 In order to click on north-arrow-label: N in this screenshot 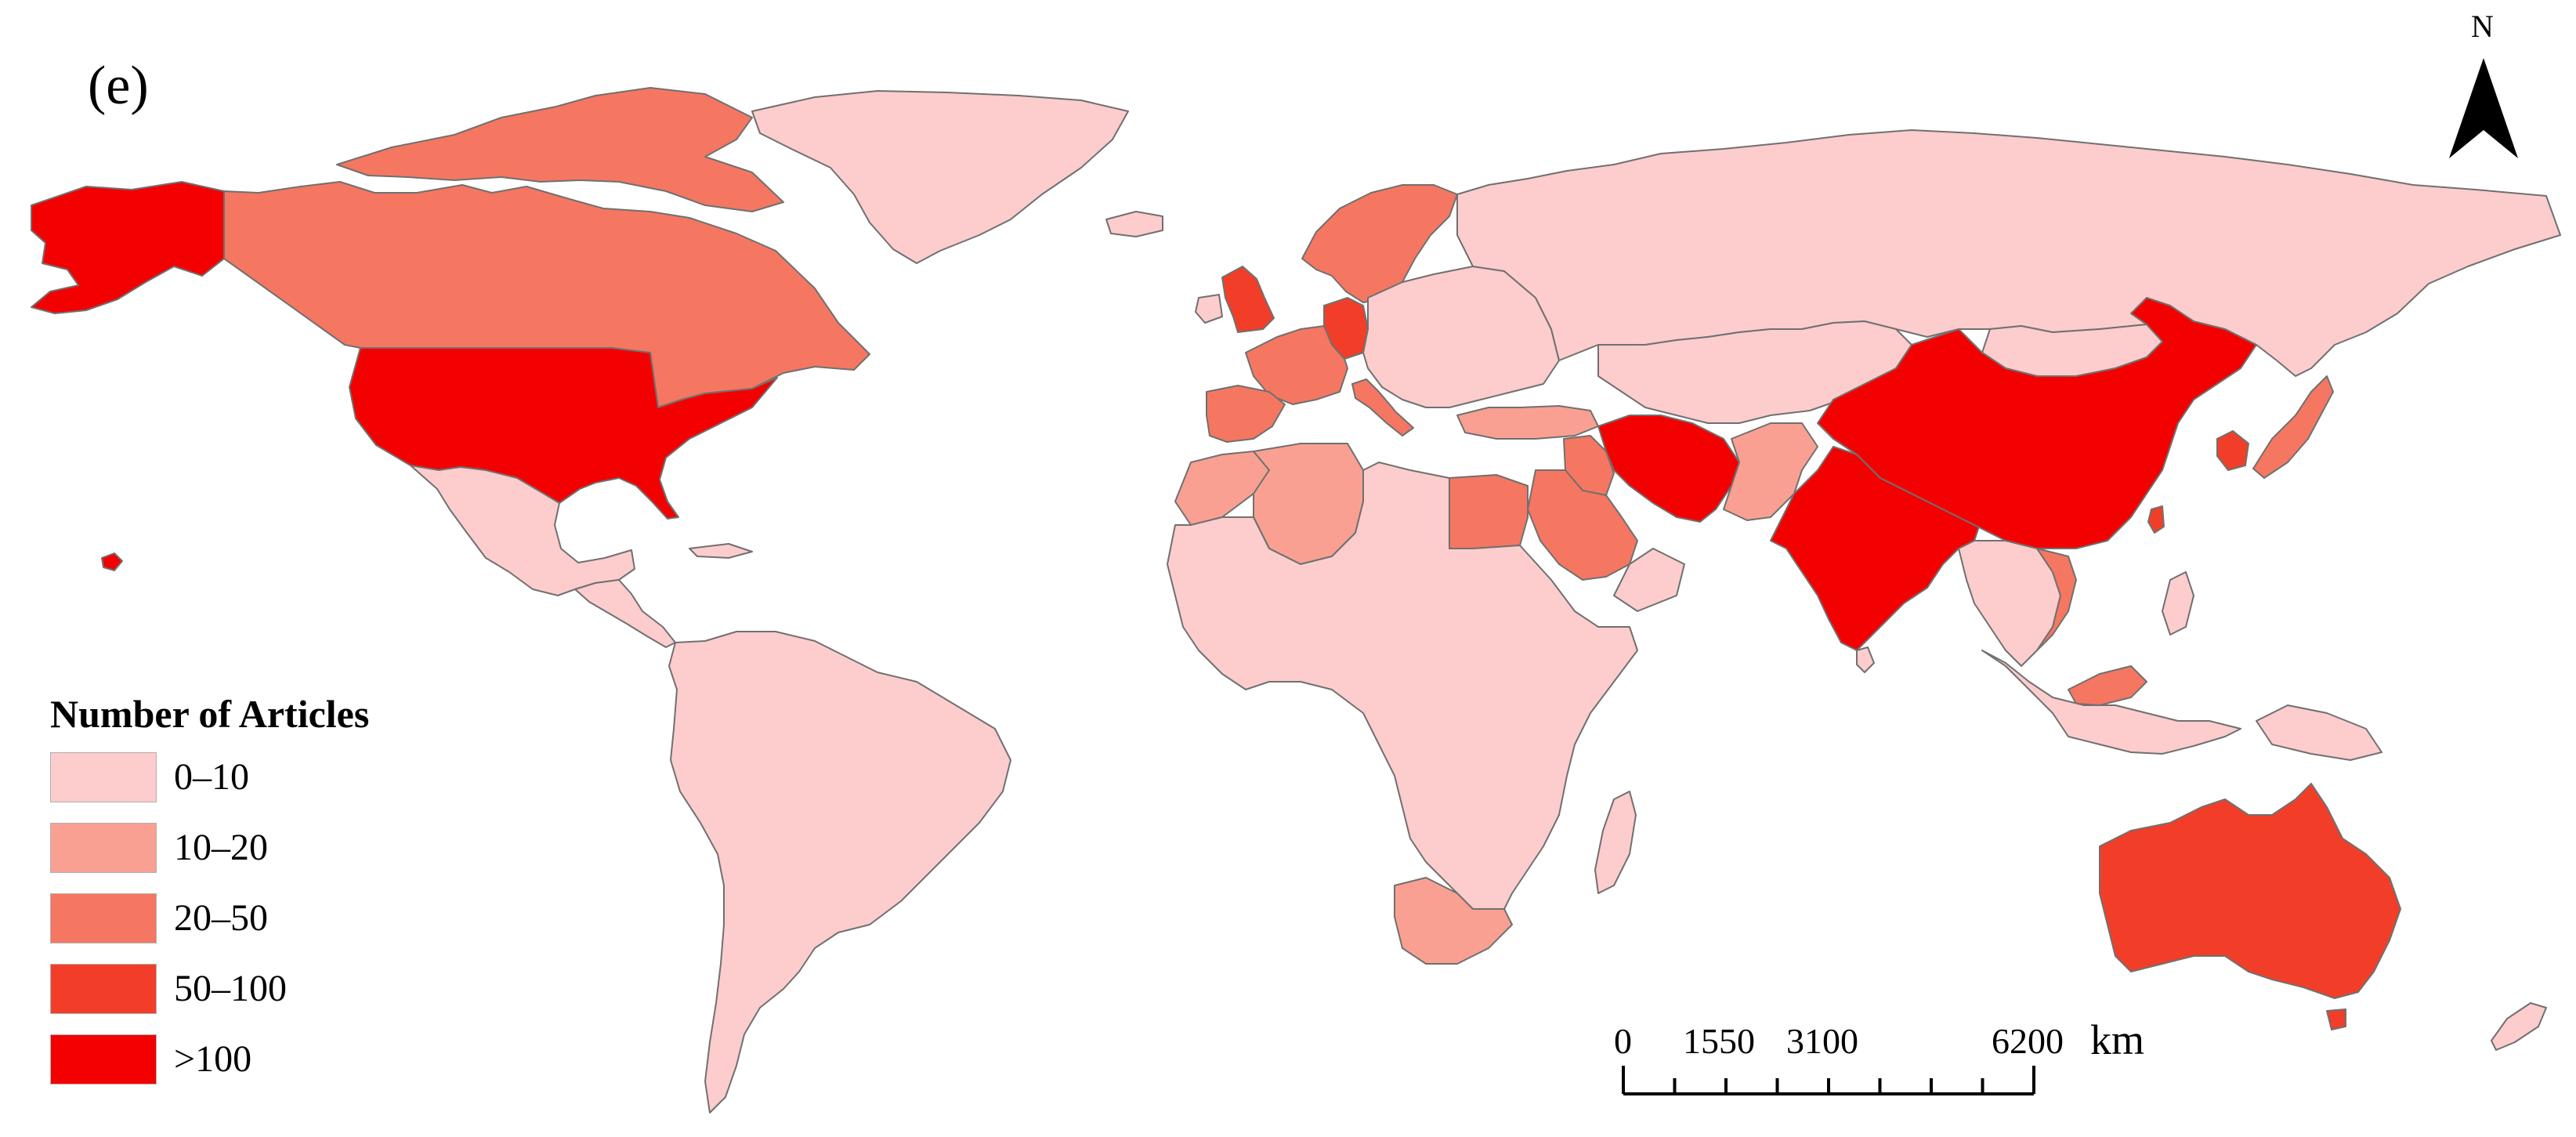, I will do `click(2482, 26)`.